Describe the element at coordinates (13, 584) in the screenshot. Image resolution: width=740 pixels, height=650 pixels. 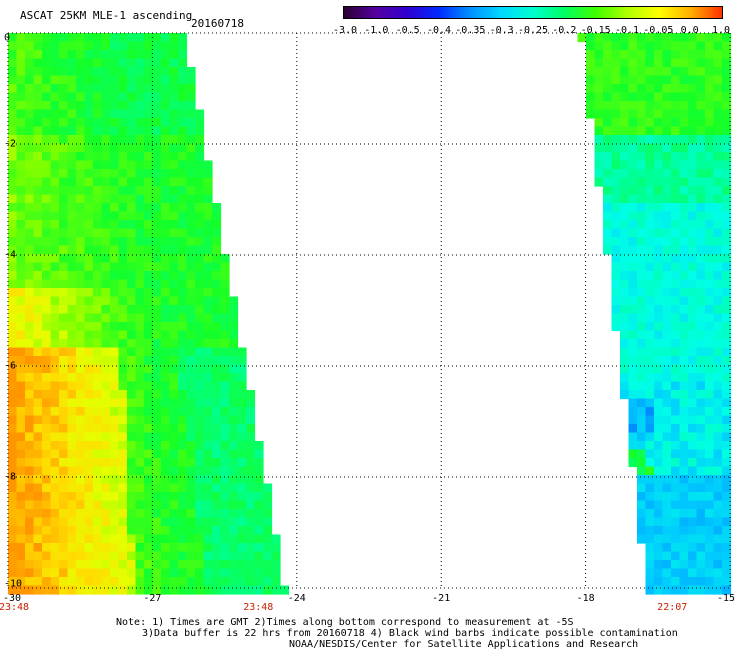
I see `lat-tick-label: -10` at that location.